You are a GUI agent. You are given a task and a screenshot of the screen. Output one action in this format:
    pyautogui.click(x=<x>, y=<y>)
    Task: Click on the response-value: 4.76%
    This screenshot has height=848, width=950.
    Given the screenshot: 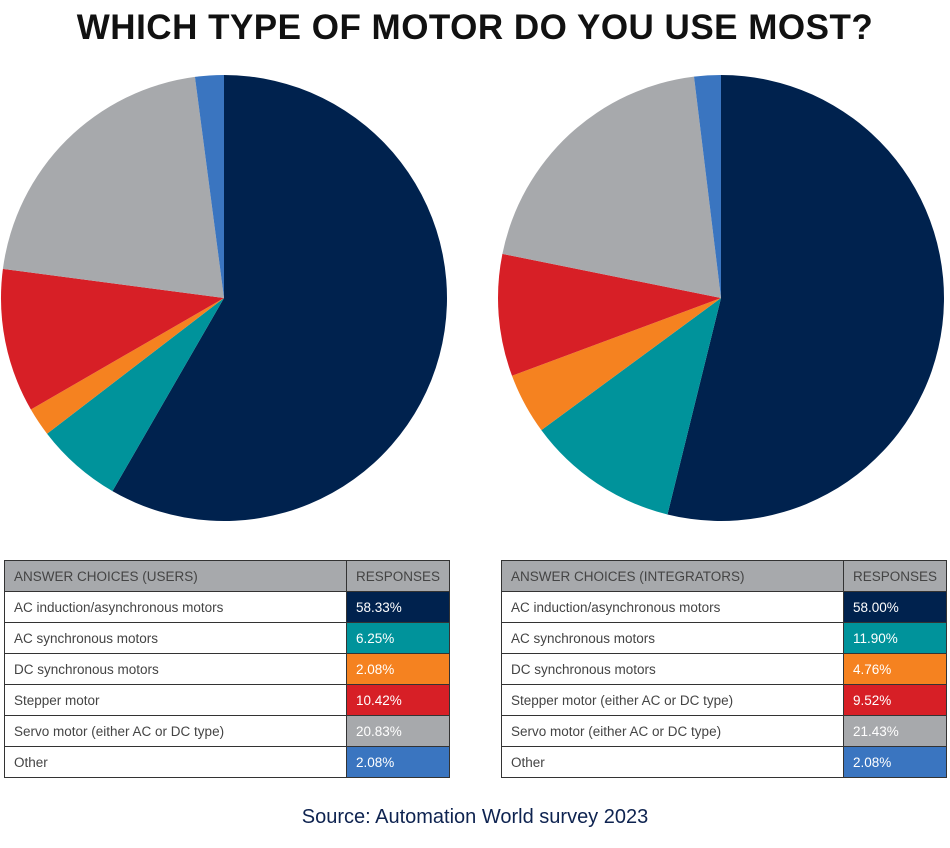 What is the action you would take?
    pyautogui.click(x=895, y=669)
    